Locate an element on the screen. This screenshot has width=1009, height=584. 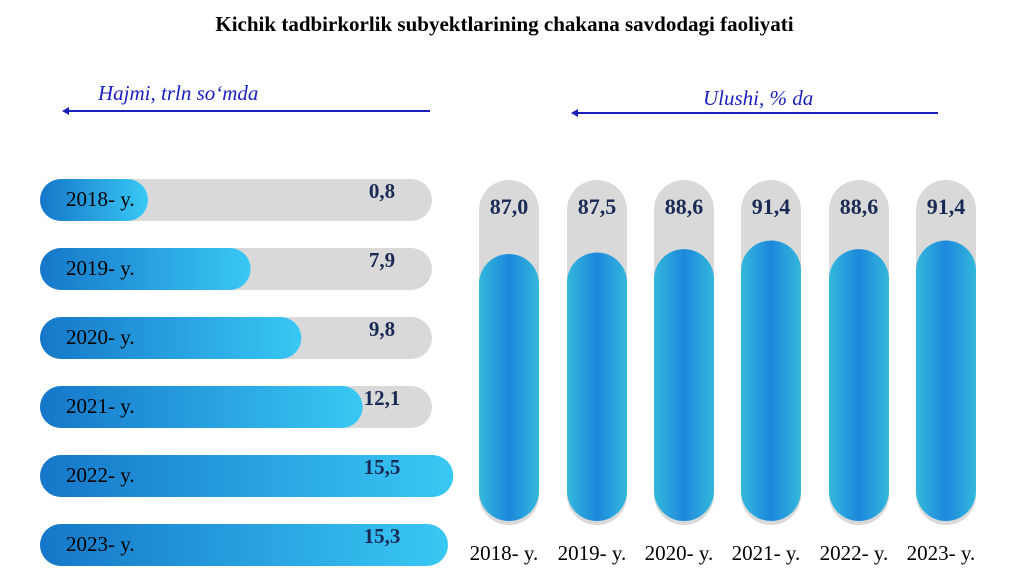
share-arrowhead-icon is located at coordinates (574, 113).